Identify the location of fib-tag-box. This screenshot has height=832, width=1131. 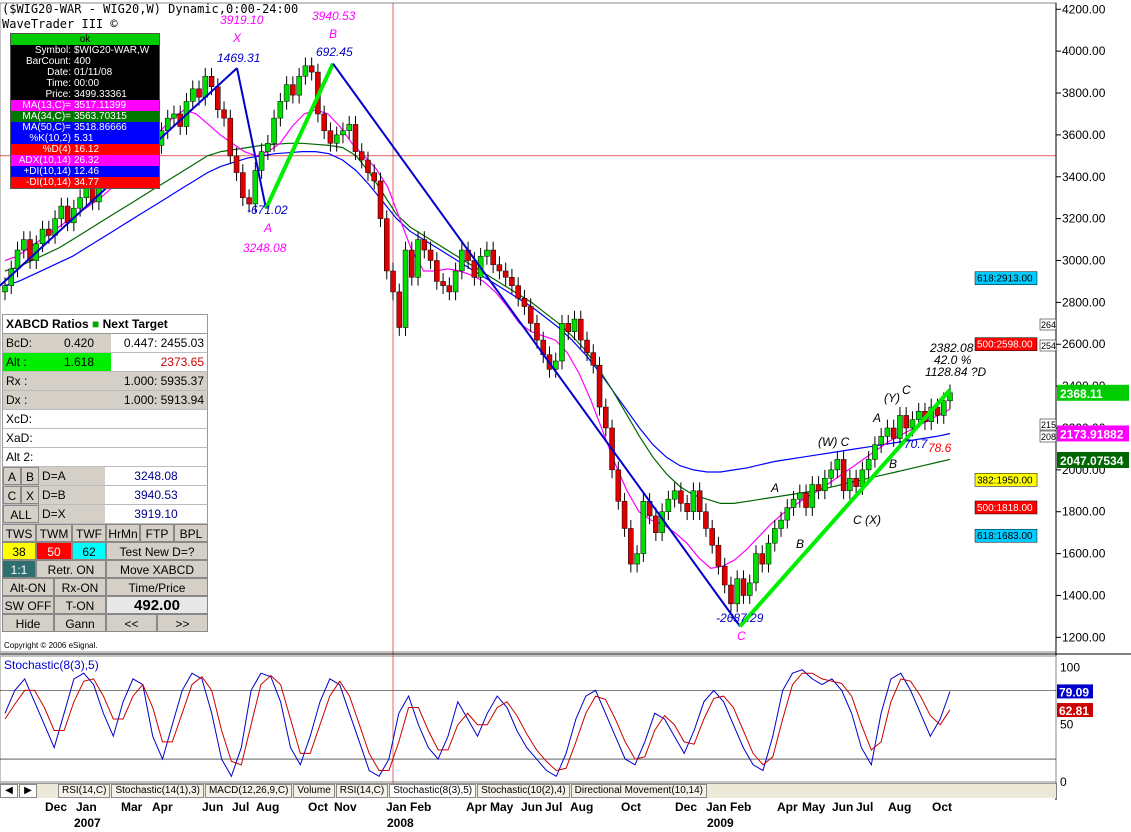
(1006, 278).